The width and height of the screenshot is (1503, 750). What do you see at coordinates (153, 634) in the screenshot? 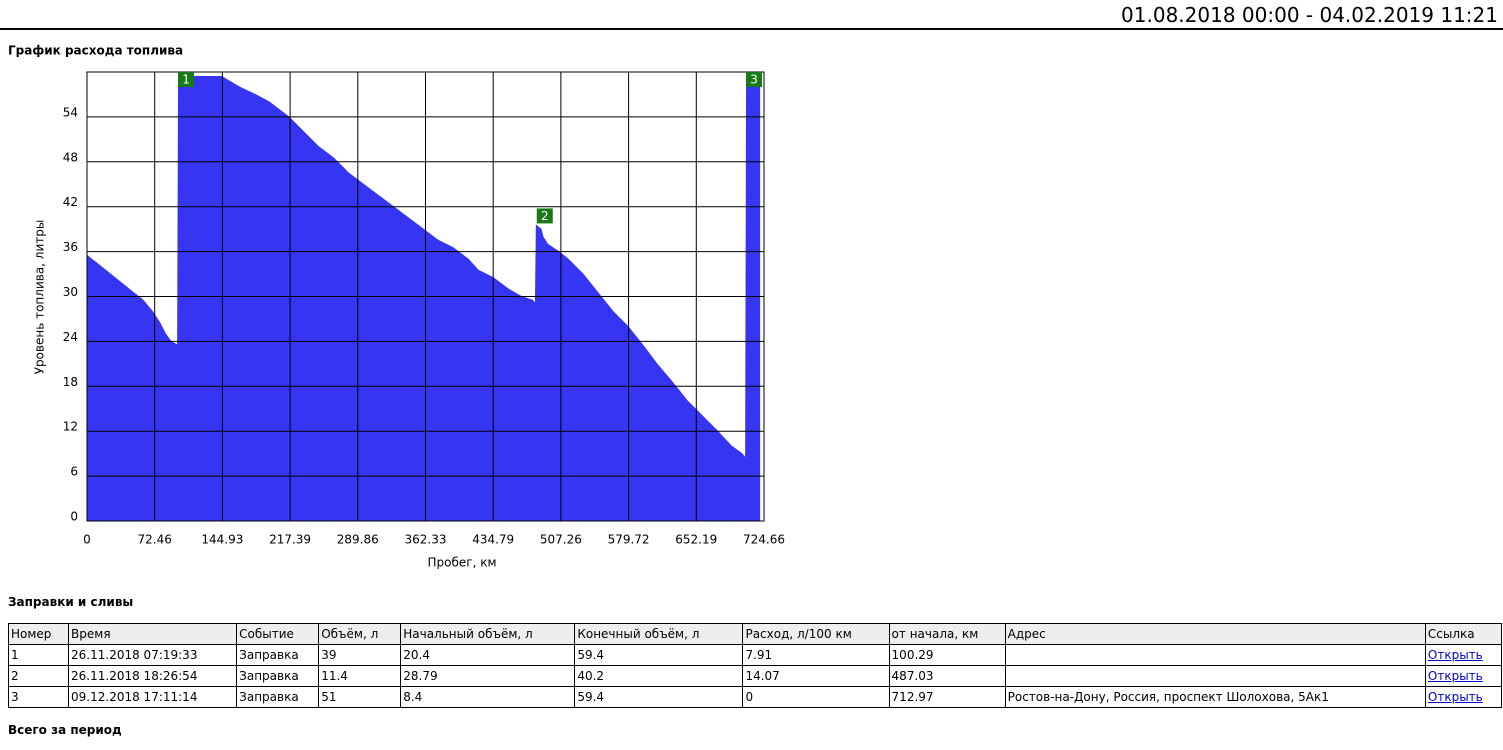
I see `column-header: Время` at bounding box center [153, 634].